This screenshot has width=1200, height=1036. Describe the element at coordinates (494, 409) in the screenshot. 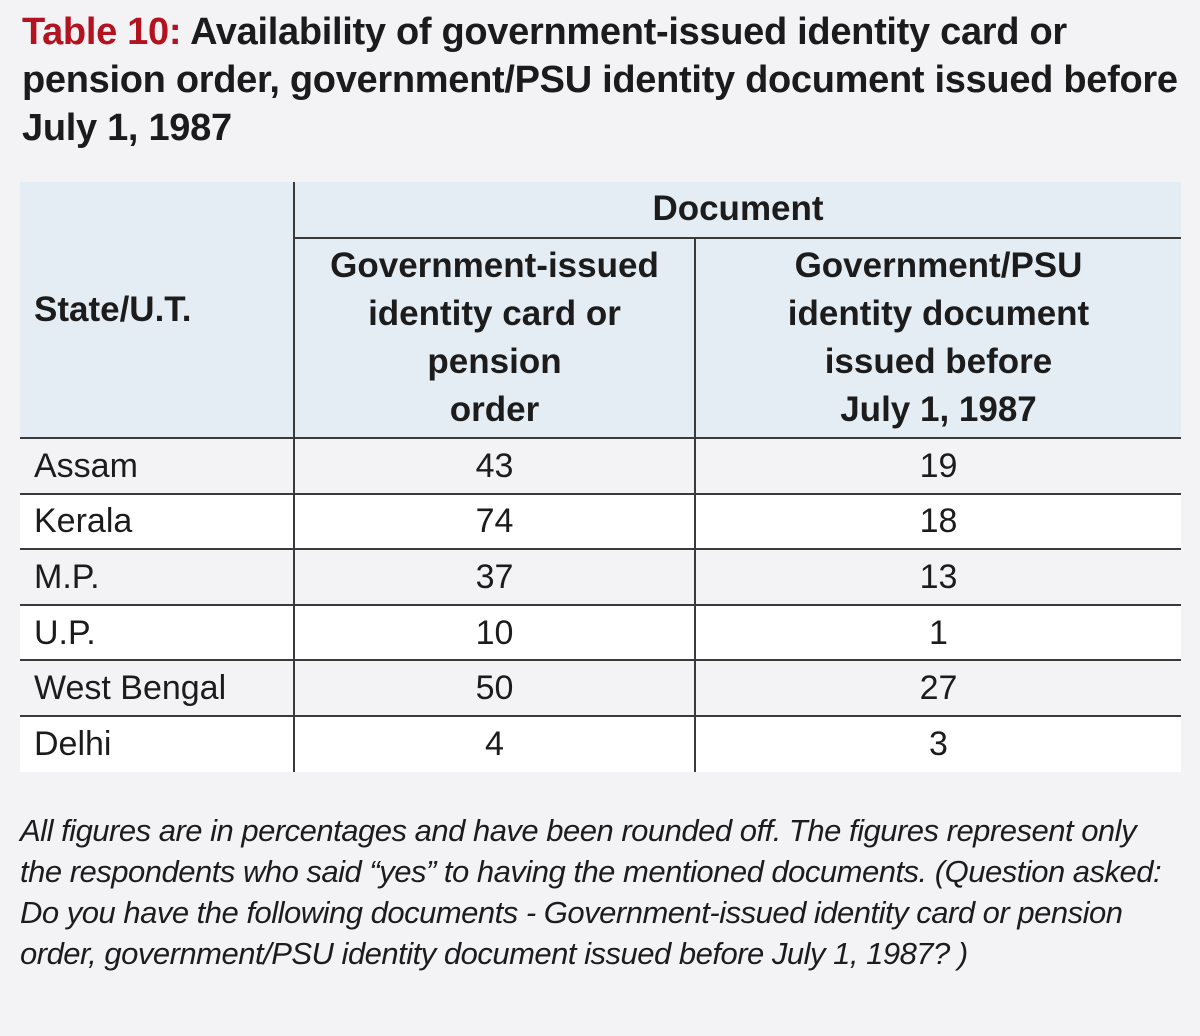

I see `govt-id-card-header-line: order` at that location.